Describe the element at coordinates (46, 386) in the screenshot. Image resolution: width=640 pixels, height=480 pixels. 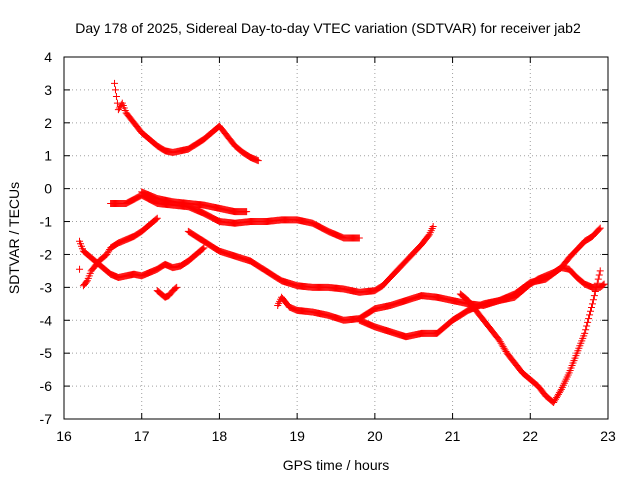
I see `y-tick-label: -6` at that location.